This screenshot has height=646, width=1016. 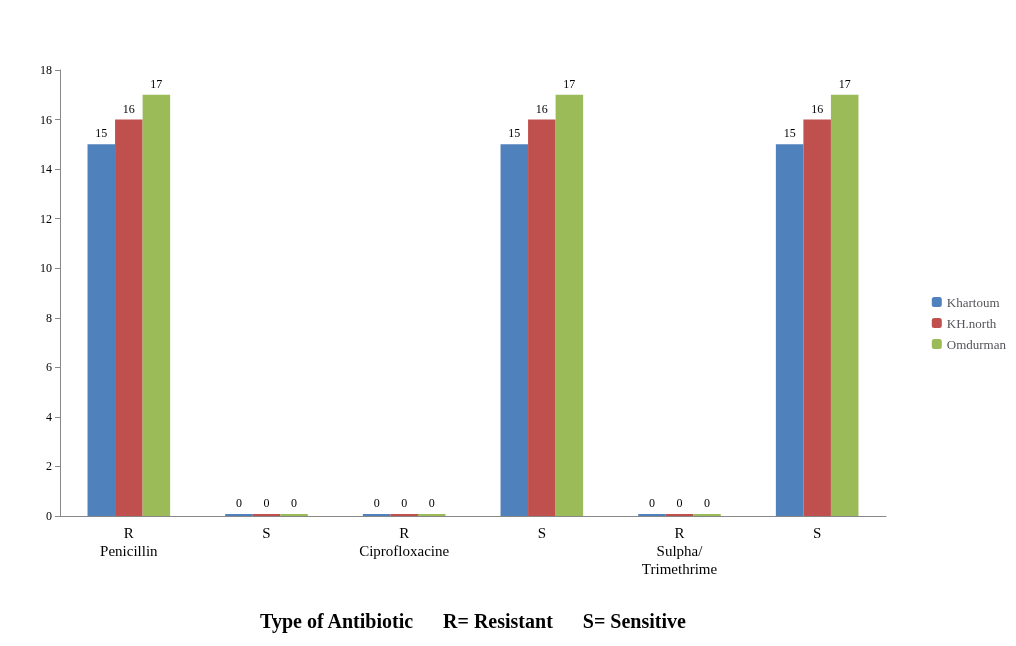 What do you see at coordinates (404, 542) in the screenshot?
I see `x-tick-label: R Ciprofloxacine` at bounding box center [404, 542].